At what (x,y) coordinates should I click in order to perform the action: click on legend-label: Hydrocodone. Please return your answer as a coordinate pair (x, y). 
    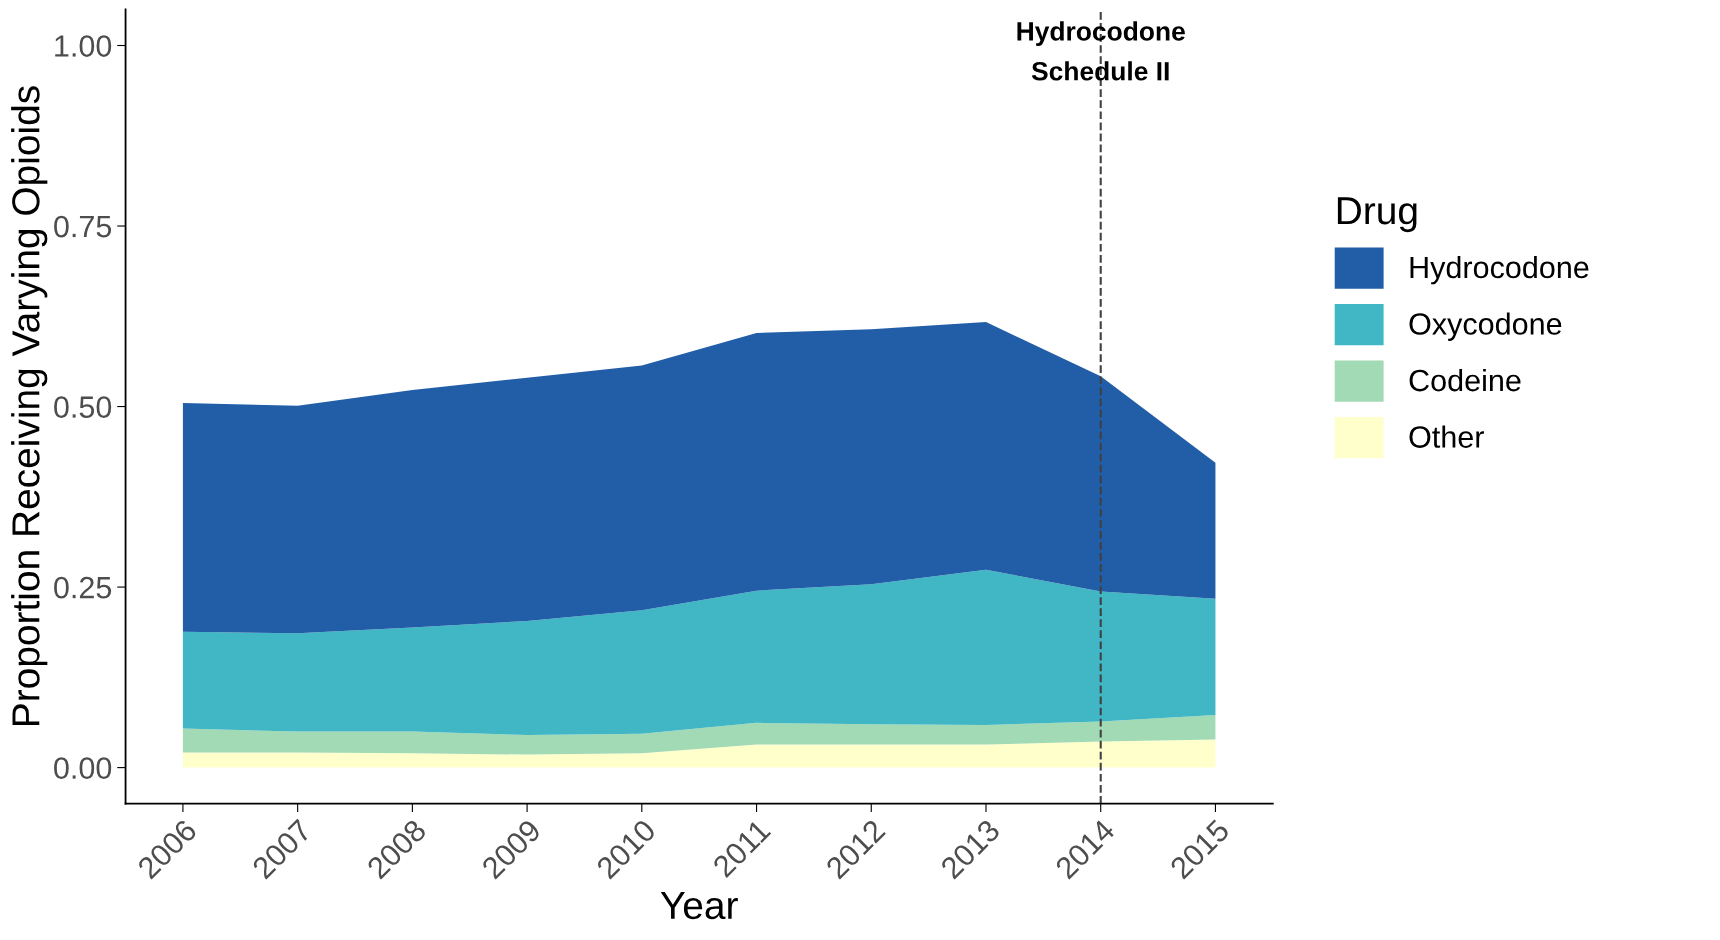
    Looking at the image, I should click on (1499, 270).